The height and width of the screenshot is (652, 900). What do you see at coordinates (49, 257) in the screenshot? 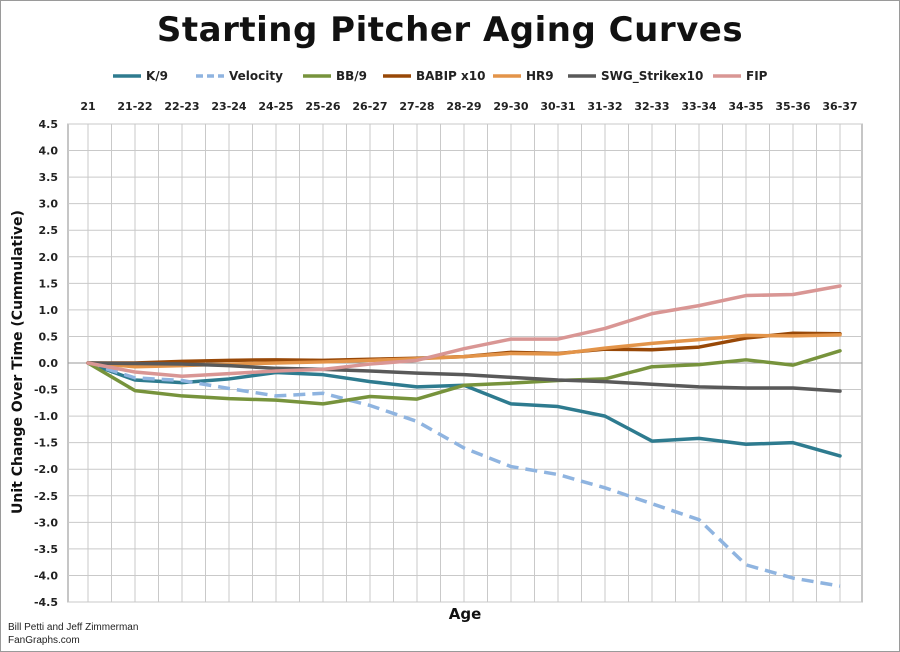
I see `y-tick-label: 2.0` at bounding box center [49, 257].